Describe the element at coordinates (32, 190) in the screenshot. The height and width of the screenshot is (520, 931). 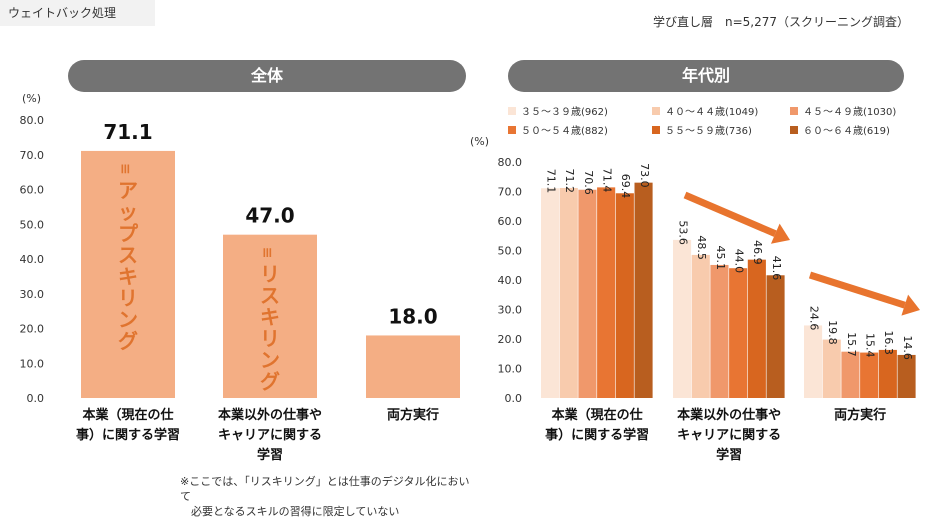
I see `left-y-tick-label: 60.0` at that location.